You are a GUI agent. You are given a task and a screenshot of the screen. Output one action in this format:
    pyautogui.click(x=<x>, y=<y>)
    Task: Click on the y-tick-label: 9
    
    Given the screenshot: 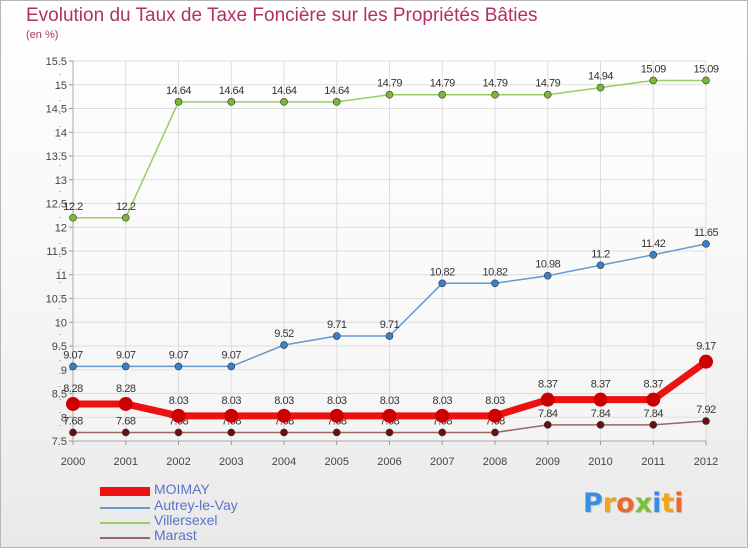 What is the action you would take?
    pyautogui.click(x=64, y=371)
    